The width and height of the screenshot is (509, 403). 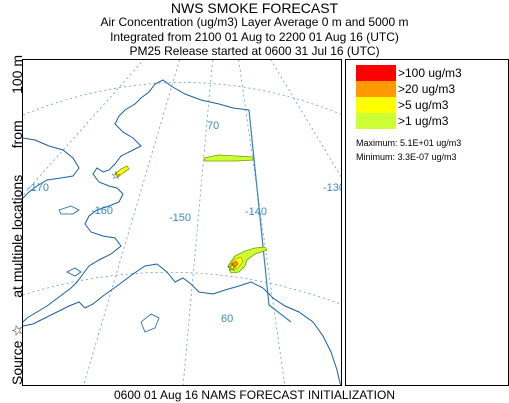 I want to click on legend-row-5: >5 ug/m3, so click(x=402, y=105).